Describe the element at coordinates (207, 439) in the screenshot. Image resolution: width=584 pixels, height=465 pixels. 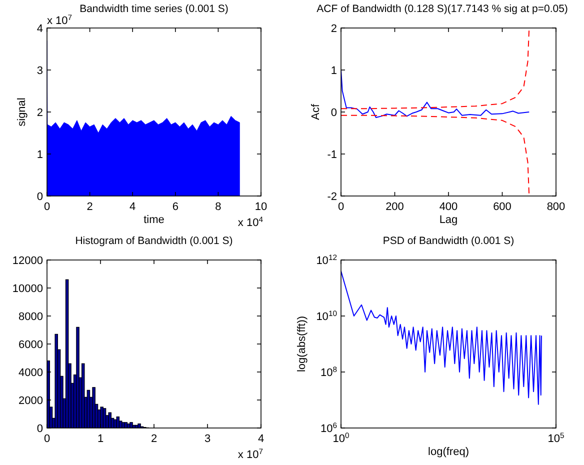
I see `x-tick-label: 3` at that location.